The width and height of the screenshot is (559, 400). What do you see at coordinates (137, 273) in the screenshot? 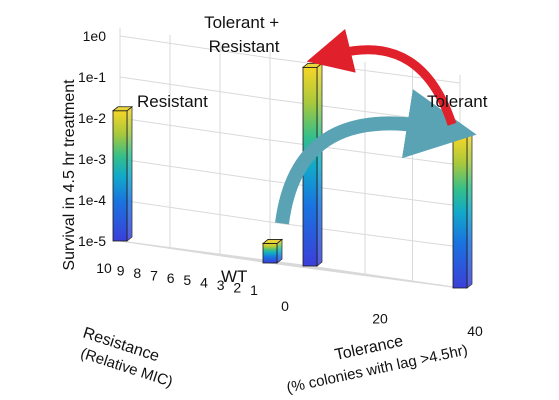
I see `resistance-tick-label: 8` at bounding box center [137, 273].